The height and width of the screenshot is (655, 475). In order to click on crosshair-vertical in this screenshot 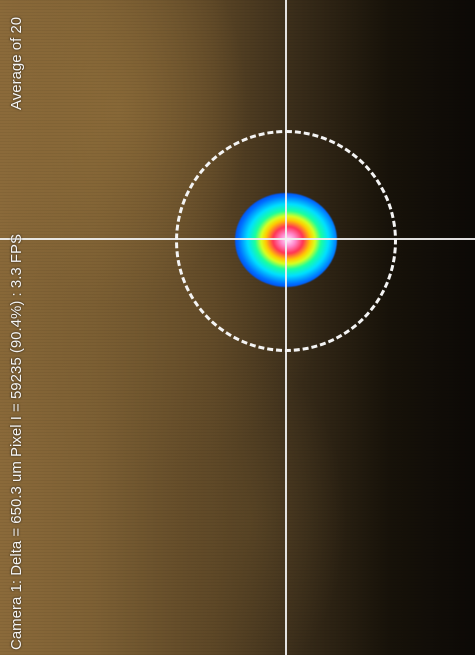, I will do `click(286, 327)`.